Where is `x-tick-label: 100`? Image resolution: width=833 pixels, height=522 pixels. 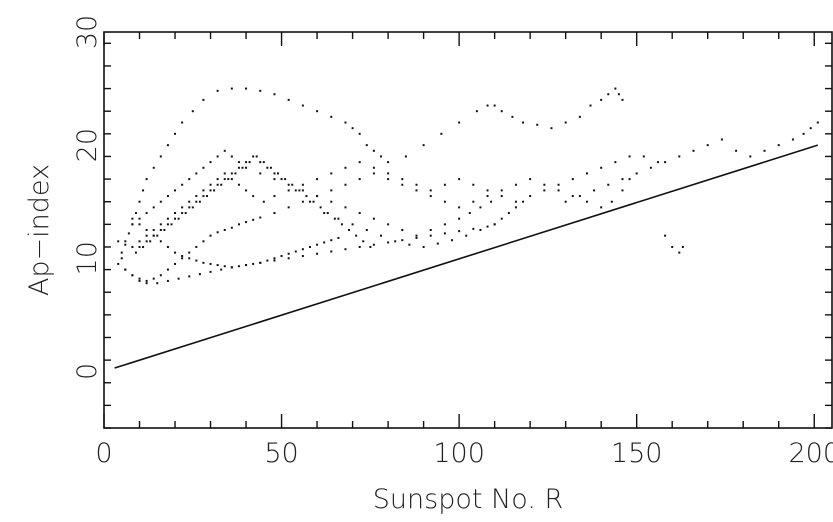
x-tick-label: 100 is located at coordinates (459, 453).